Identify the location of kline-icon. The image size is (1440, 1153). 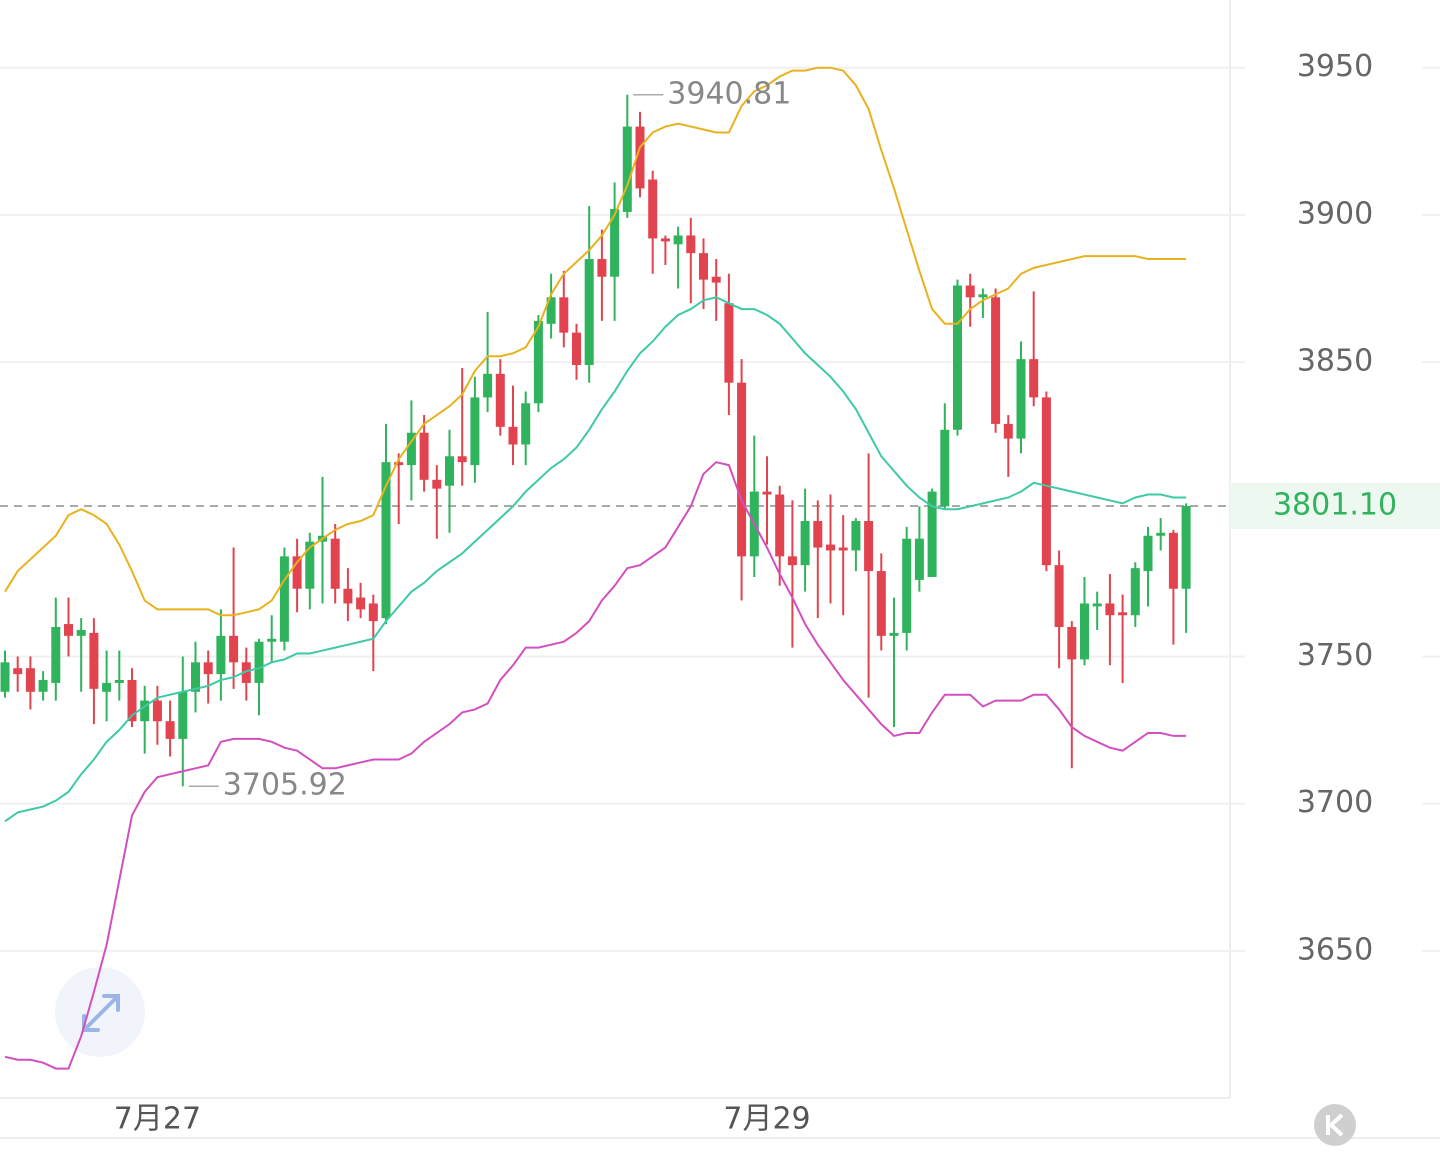
(1335, 1125).